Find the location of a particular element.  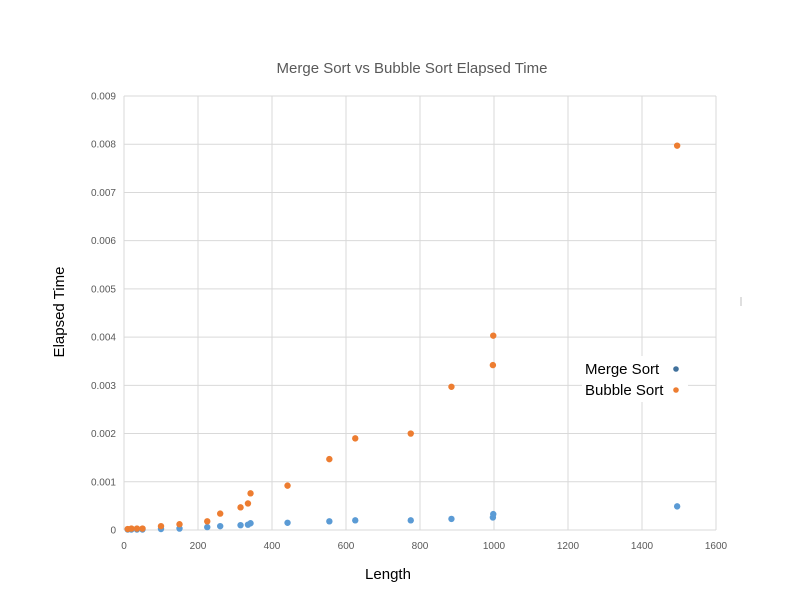

x-tick-label: 1200 is located at coordinates (568, 546).